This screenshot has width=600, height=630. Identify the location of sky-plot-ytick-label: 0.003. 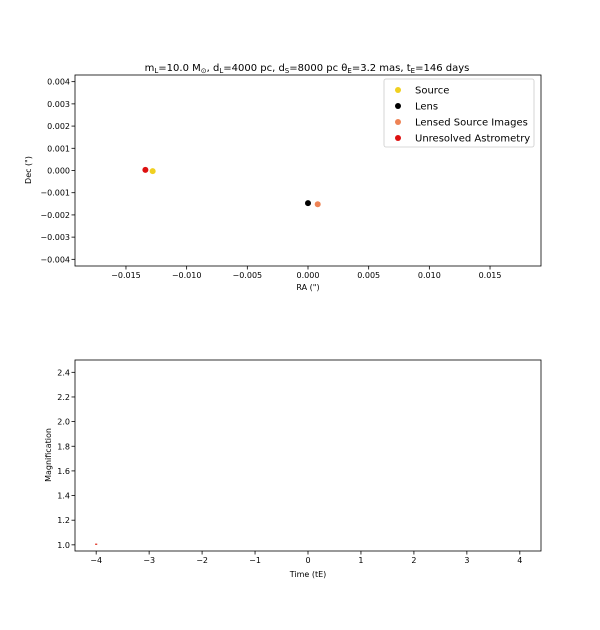
(58, 104).